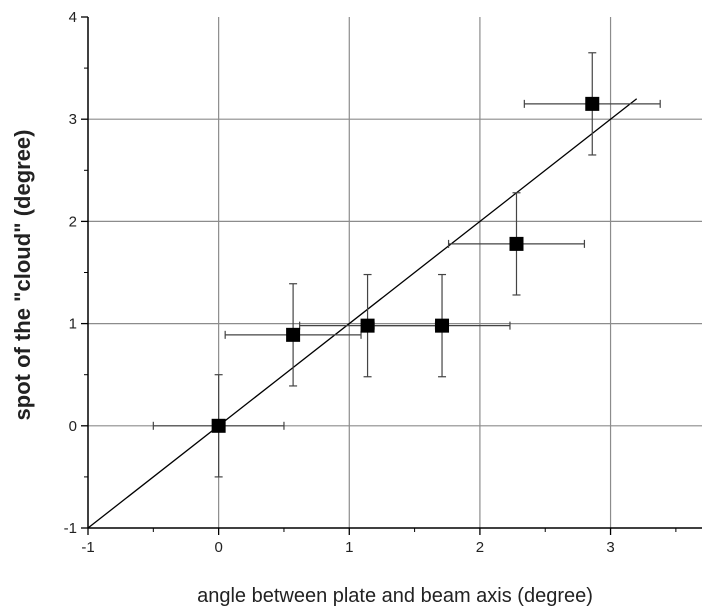 The height and width of the screenshot is (611, 702). Describe the element at coordinates (218, 547) in the screenshot. I see `x-tick-label: 0` at that location.